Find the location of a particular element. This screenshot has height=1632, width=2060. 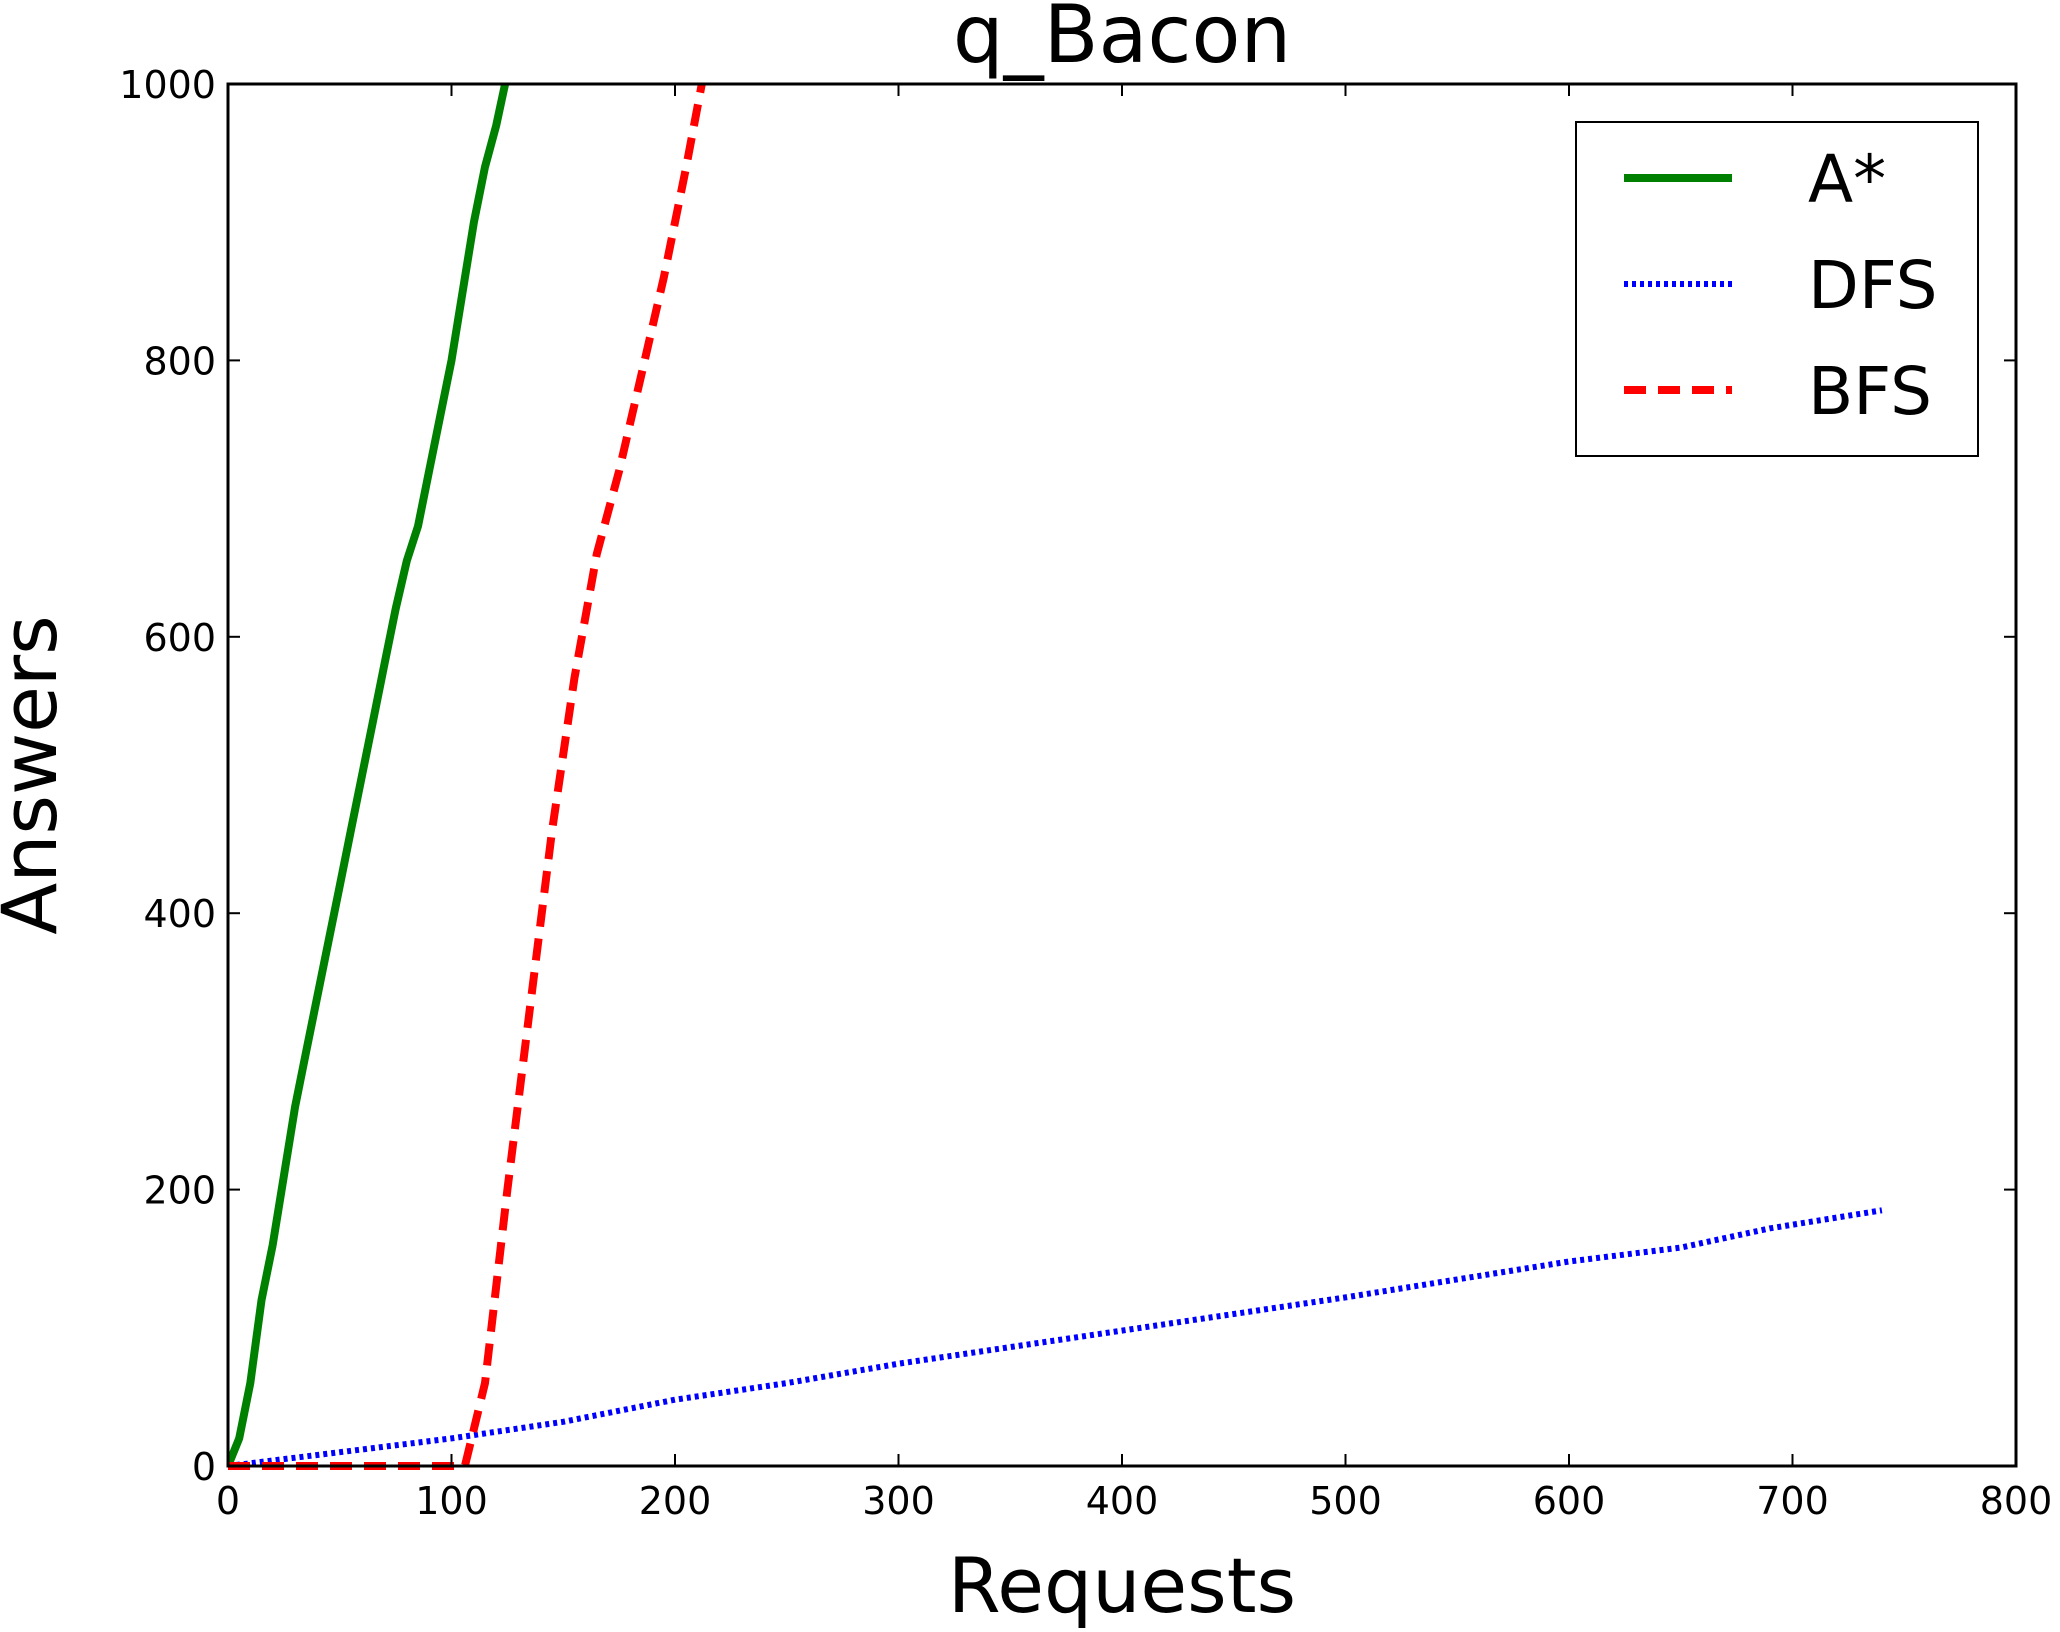

x-tick-label: 800 is located at coordinates (2016, 1501).